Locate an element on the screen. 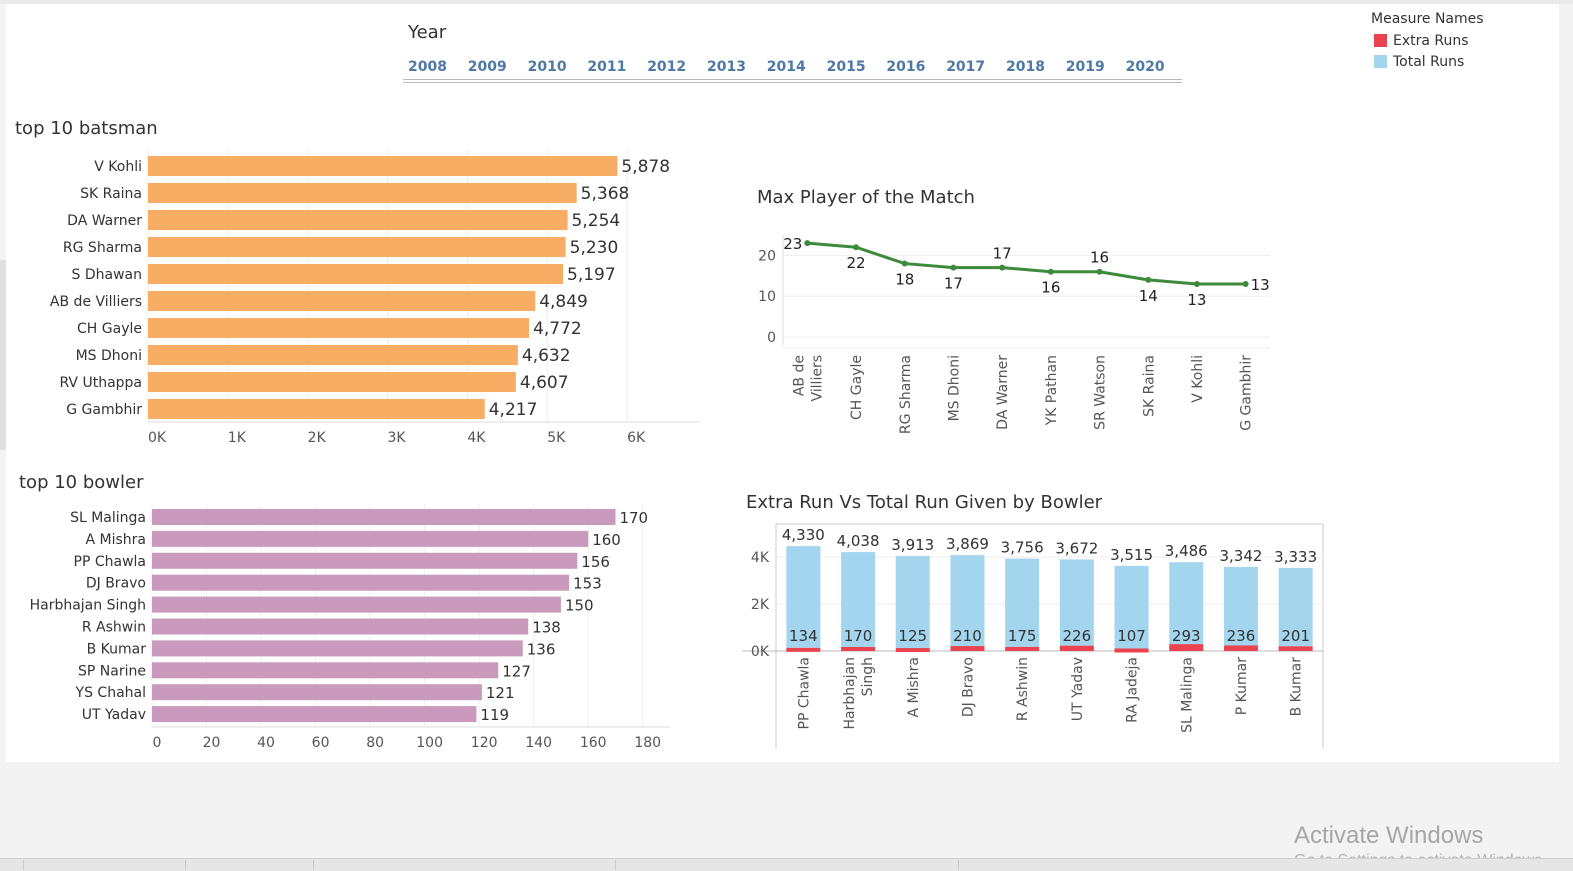 The image size is (1573, 871). x-tick-label: SK Raina is located at coordinates (1149, 386).